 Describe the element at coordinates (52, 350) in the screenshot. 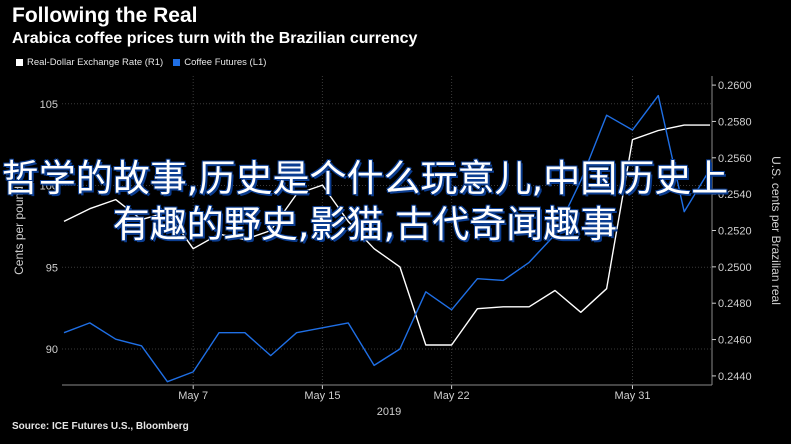

I see `left-tick-label: 90` at that location.